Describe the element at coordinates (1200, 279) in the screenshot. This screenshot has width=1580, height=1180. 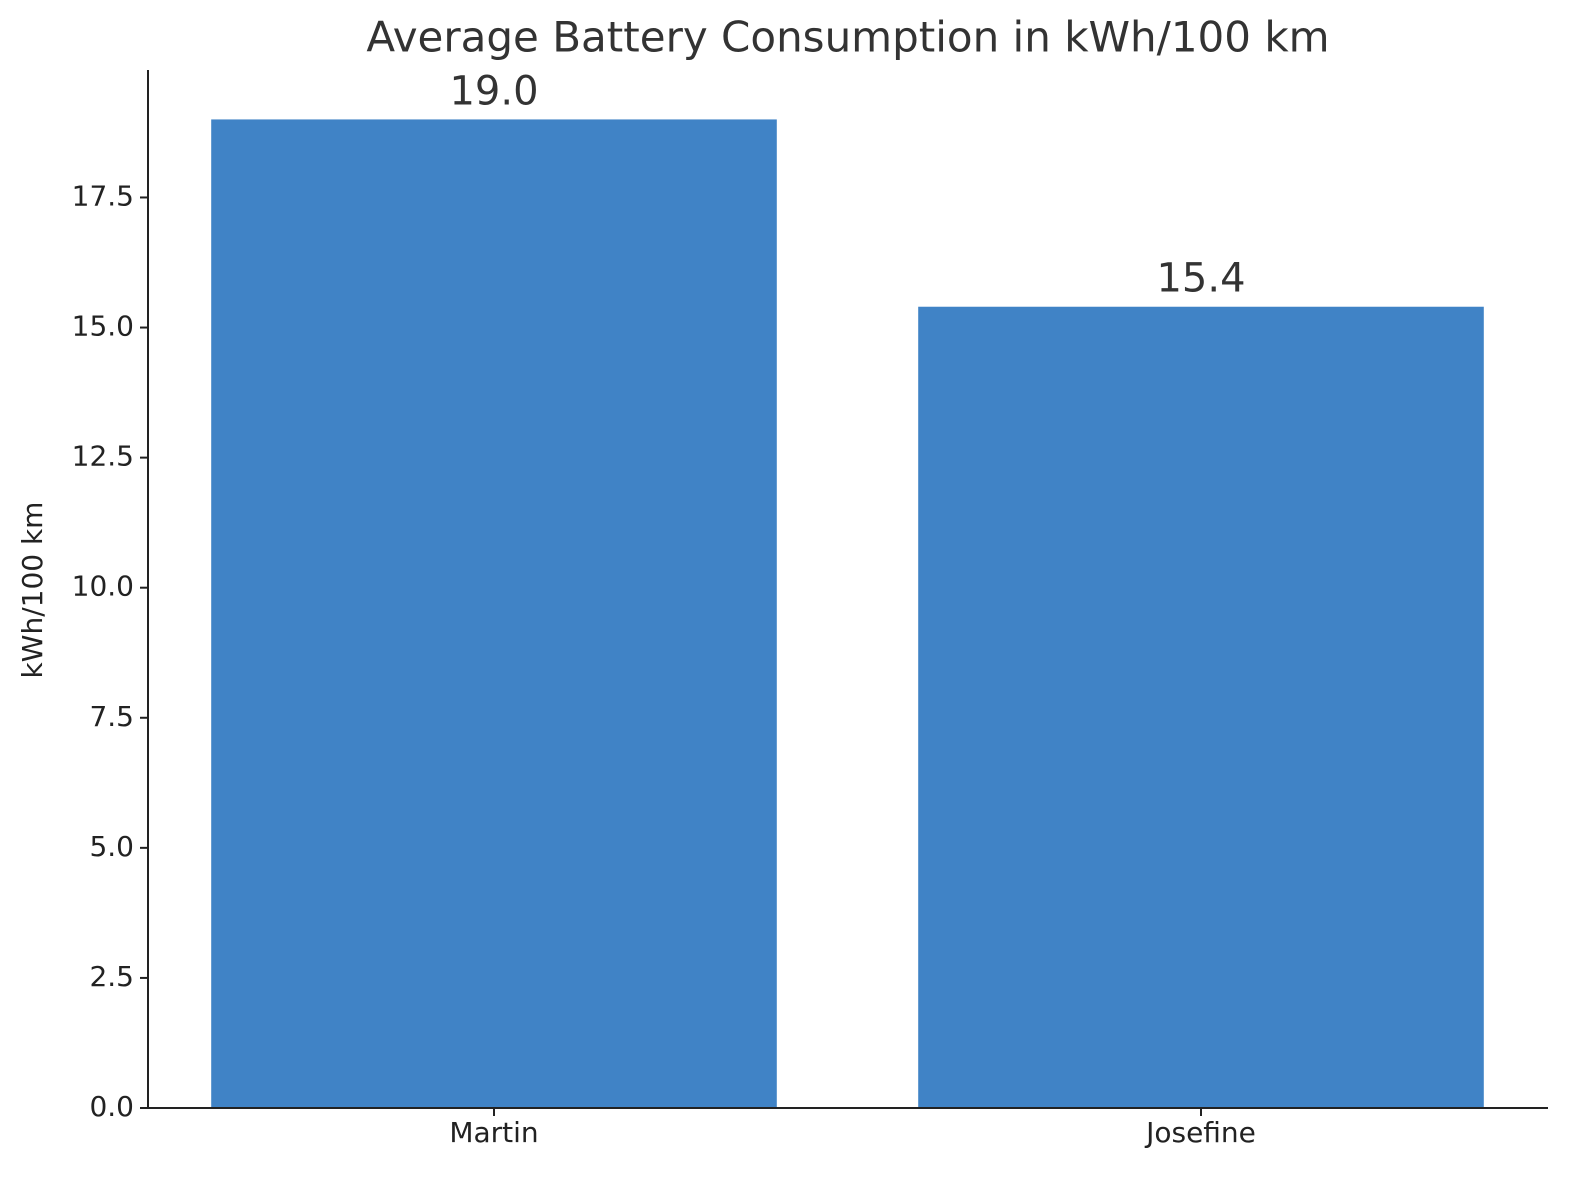
I see `value-label: 15.4` at that location.